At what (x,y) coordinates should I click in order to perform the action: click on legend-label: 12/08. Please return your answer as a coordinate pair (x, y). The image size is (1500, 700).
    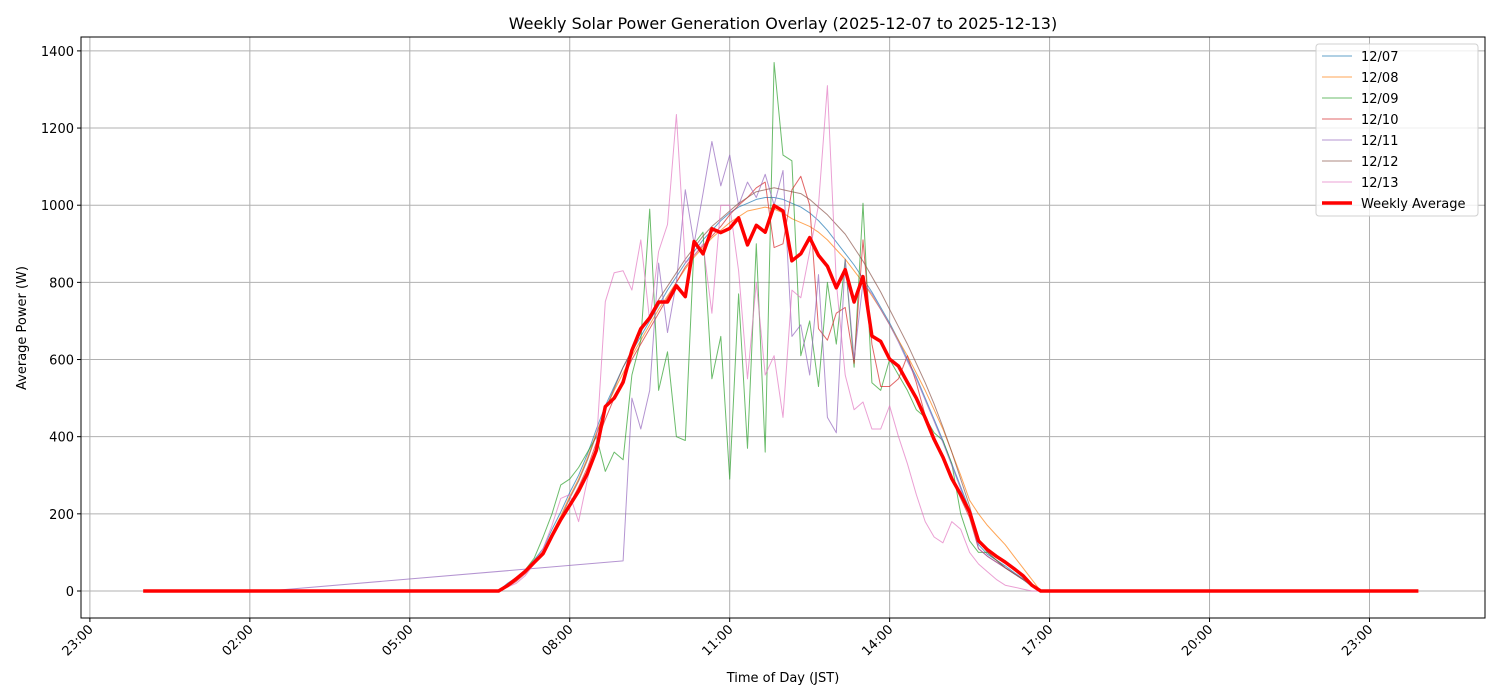
    Looking at the image, I should click on (1379, 78).